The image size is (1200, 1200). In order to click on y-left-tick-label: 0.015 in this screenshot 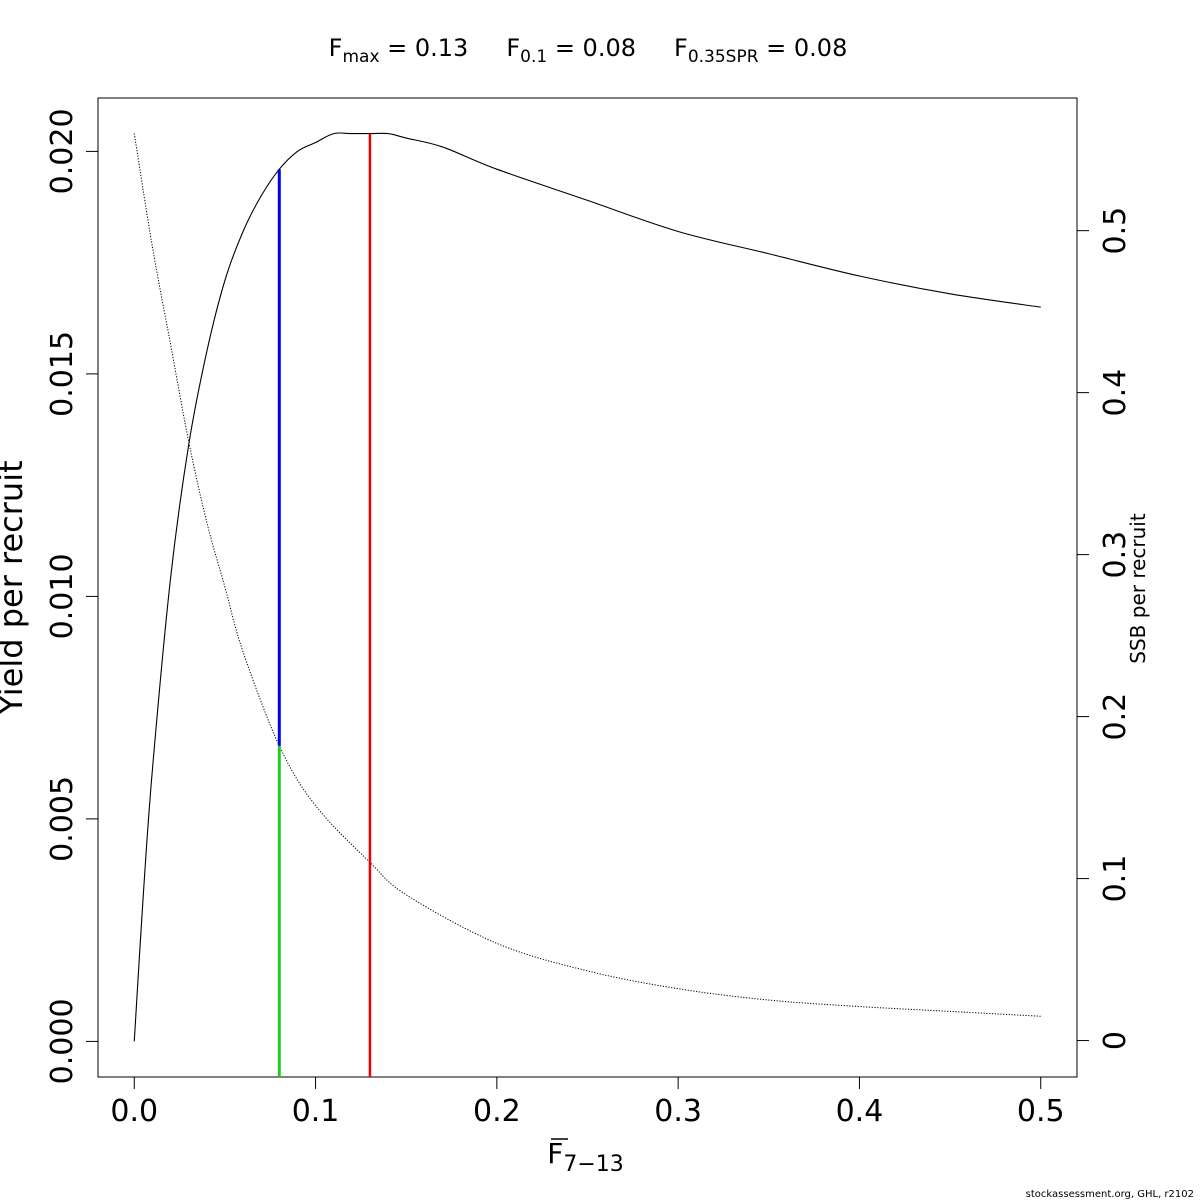, I will do `click(62, 374)`.